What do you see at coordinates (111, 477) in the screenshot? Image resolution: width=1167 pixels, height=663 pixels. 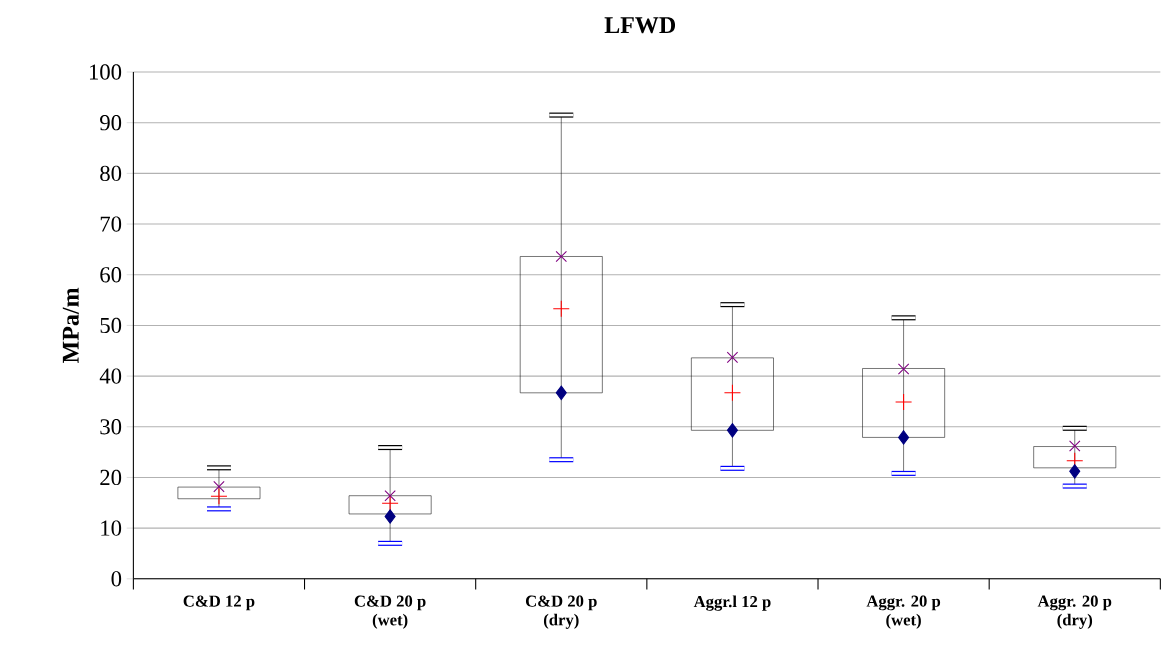 I see `y-tick-label: 20` at bounding box center [111, 477].